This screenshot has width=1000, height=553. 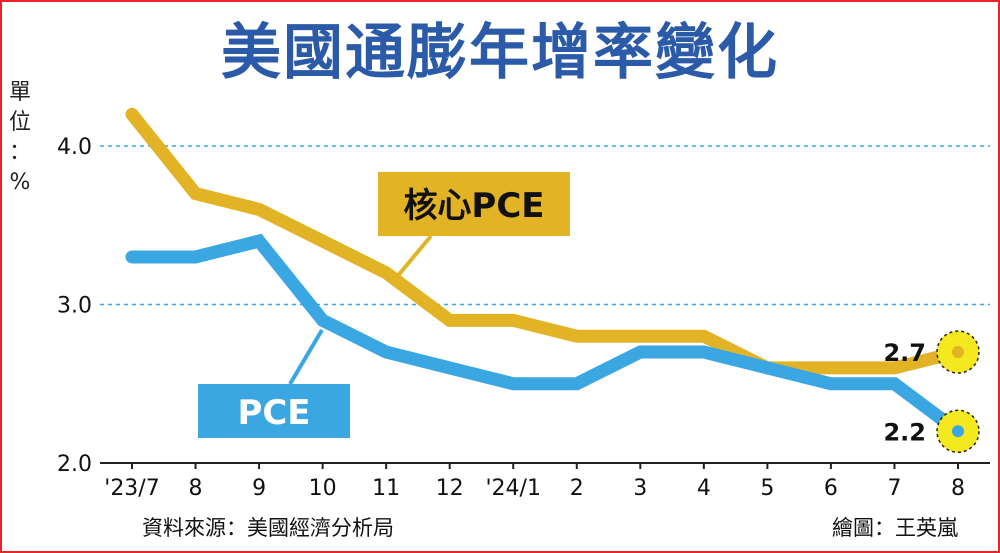 What do you see at coordinates (577, 488) in the screenshot?
I see `x-tick-label: 2` at bounding box center [577, 488].